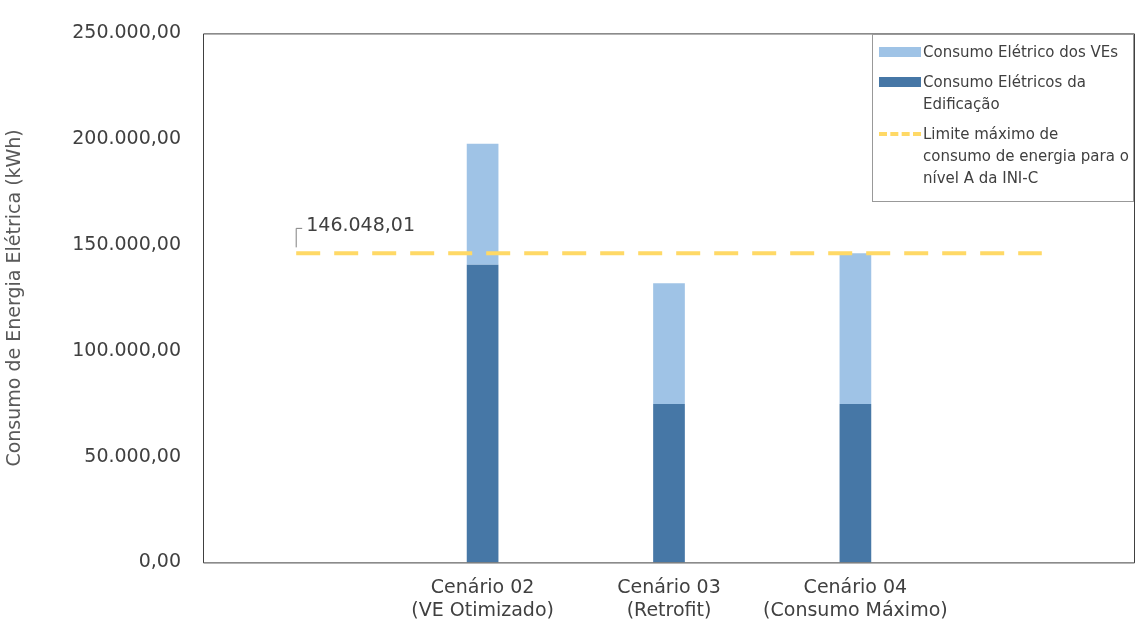 The width and height of the screenshot is (1136, 636). I want to click on y-axis-title: Consumo de Energia Elétrica (kWh), so click(13, 298).